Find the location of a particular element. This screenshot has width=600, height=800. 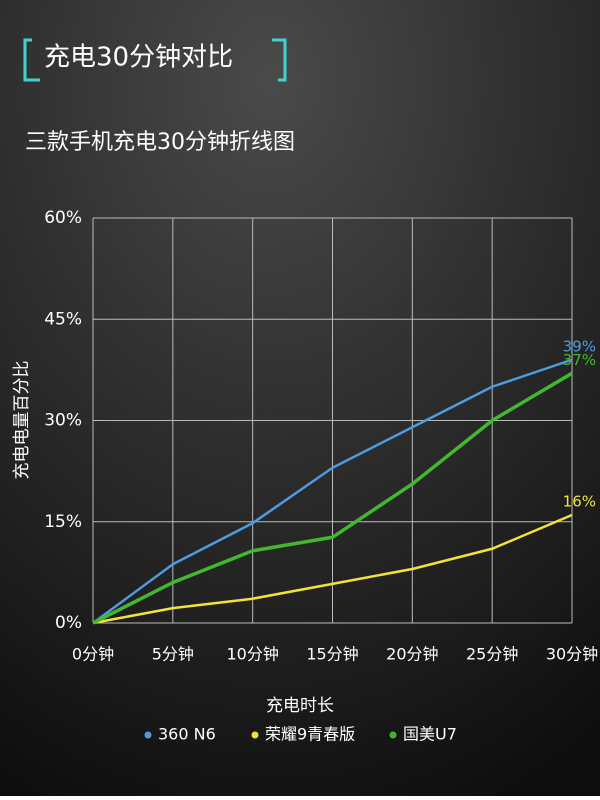

y-tick-label: 15% is located at coordinates (63, 522).